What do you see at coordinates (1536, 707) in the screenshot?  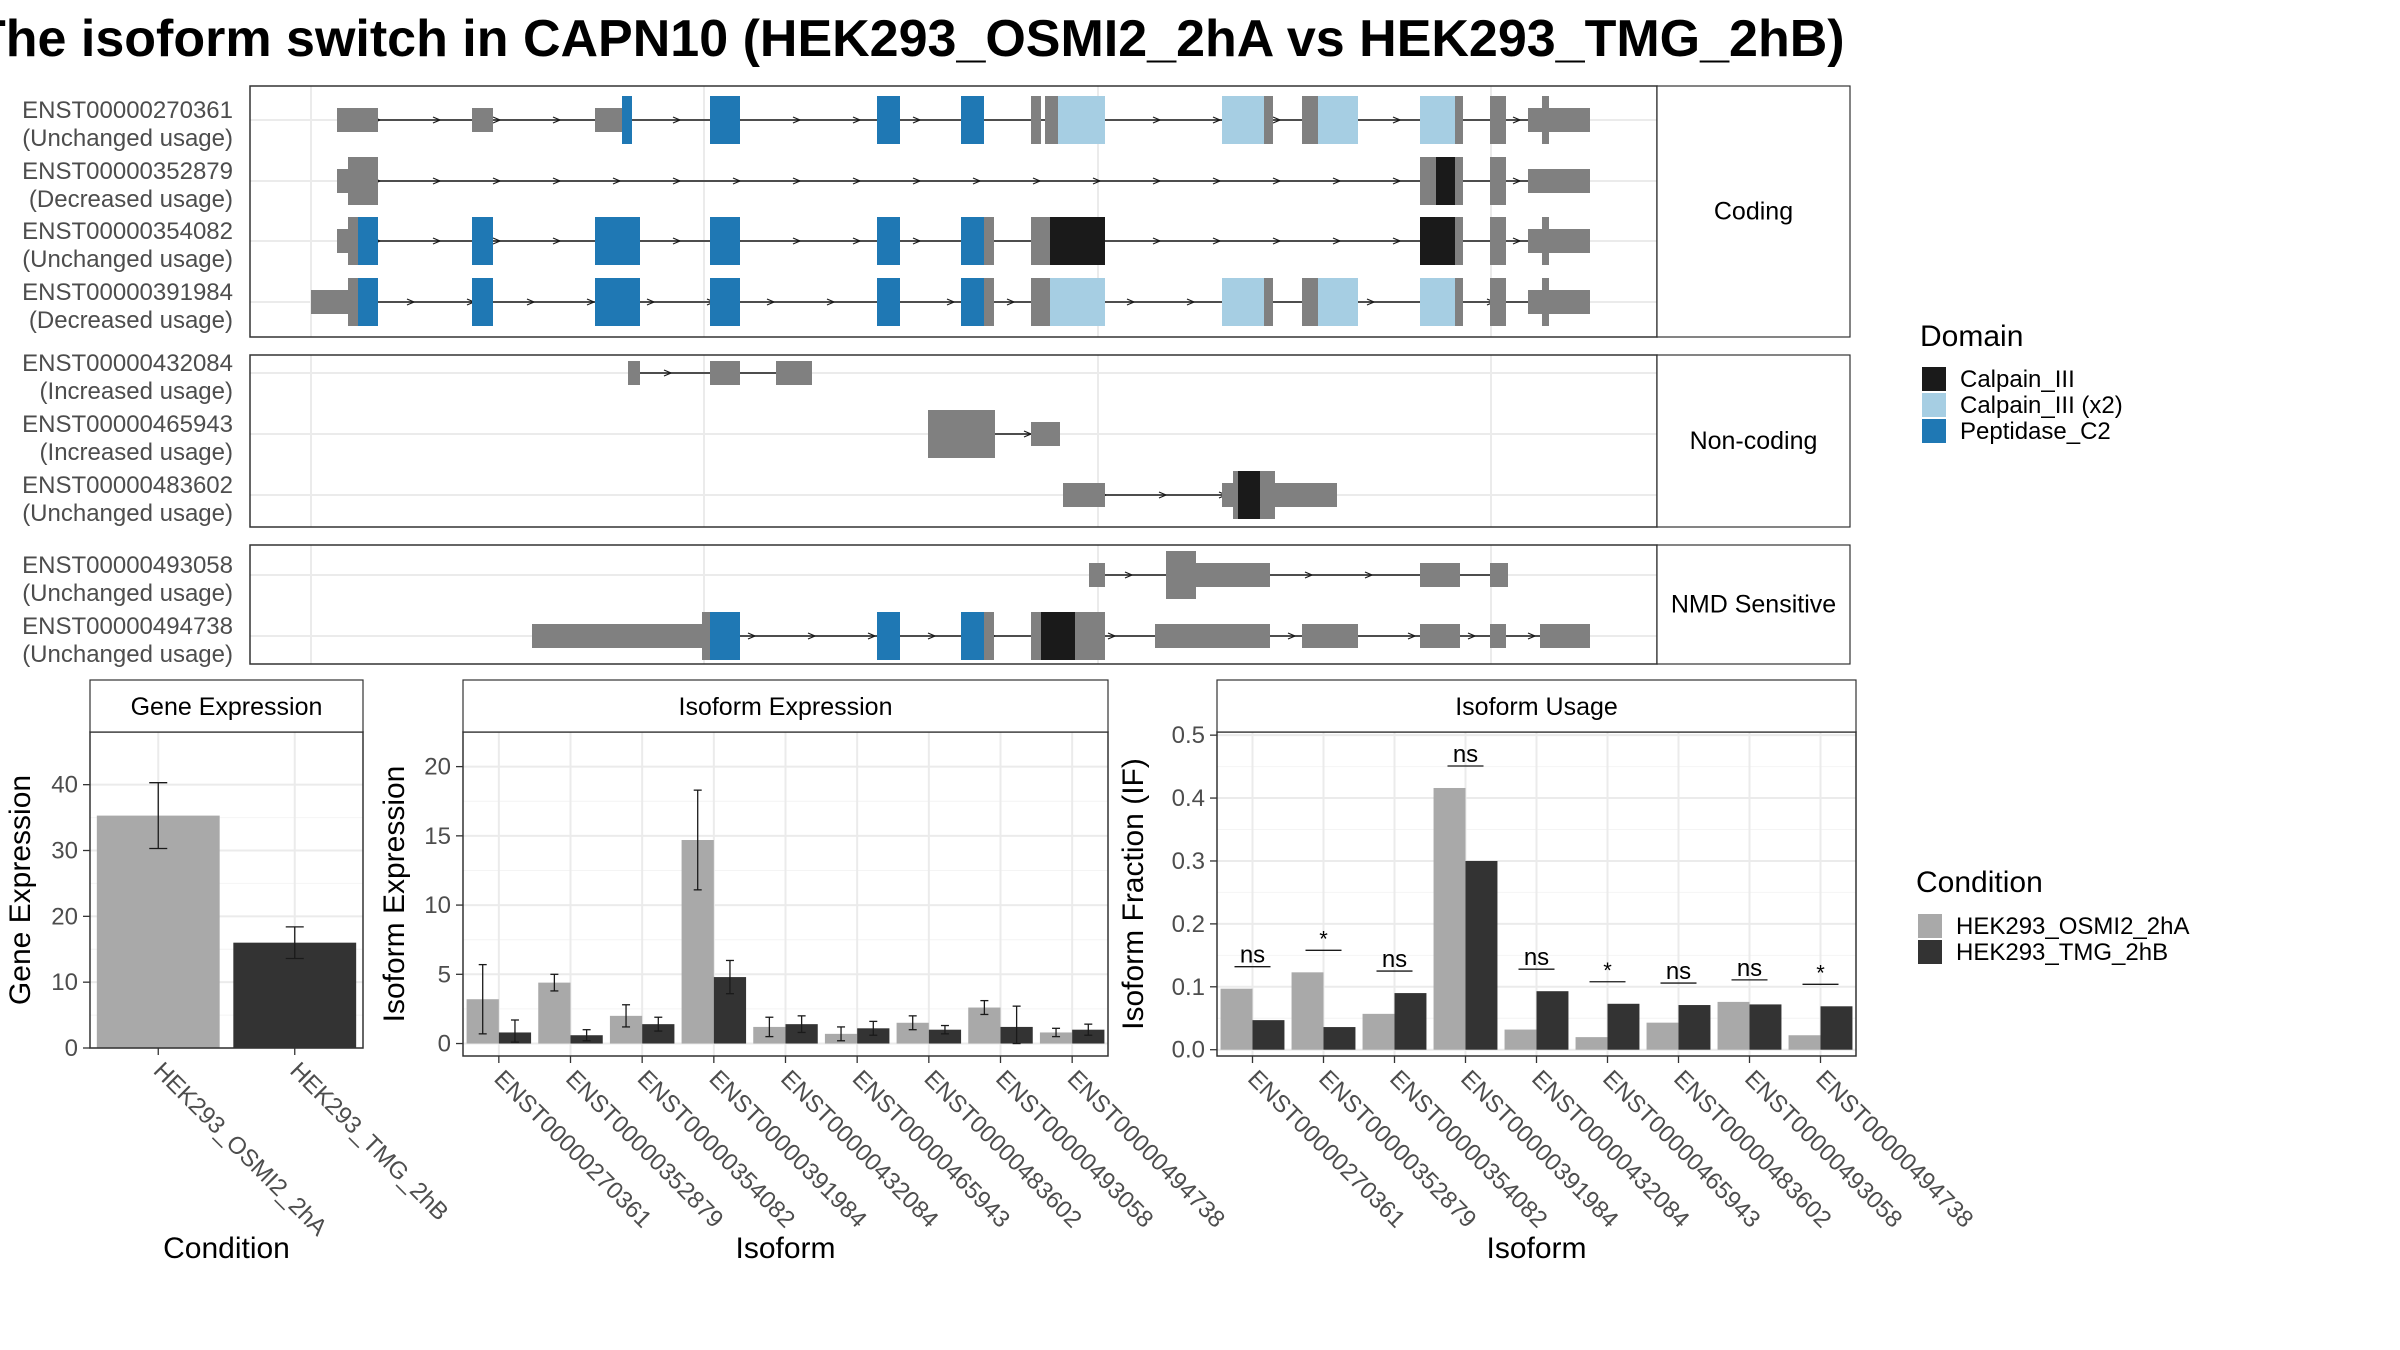 I see `chart-title: Isoform Usage` at bounding box center [1536, 707].